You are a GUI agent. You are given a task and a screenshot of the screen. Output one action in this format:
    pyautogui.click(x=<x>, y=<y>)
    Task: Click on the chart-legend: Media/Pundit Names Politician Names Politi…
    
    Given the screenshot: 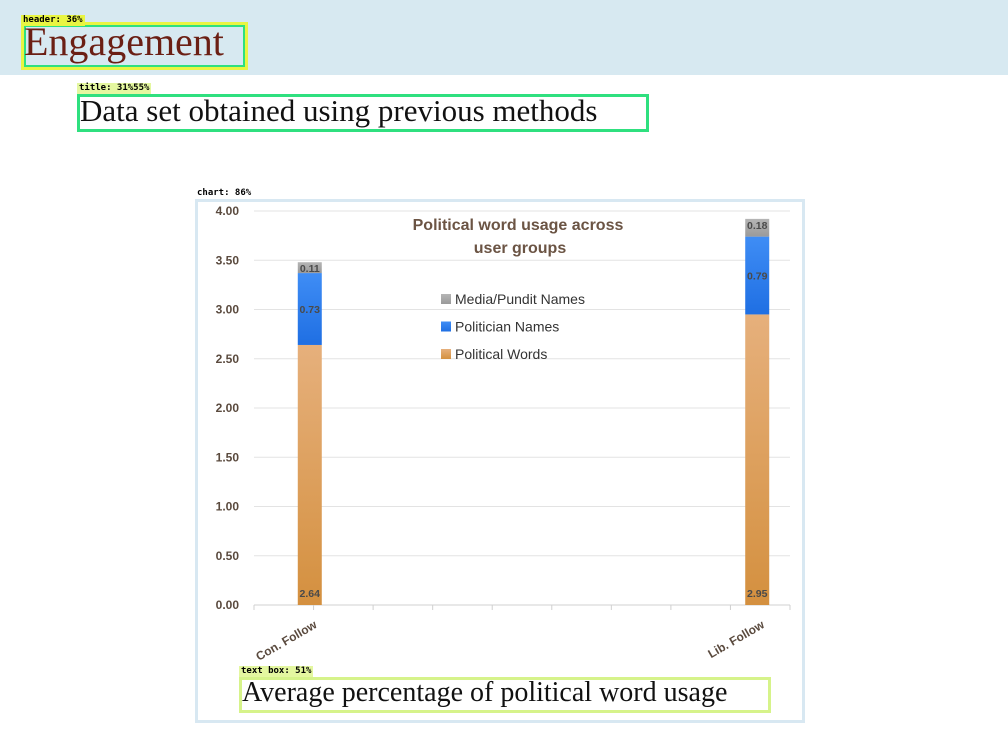 What is the action you would take?
    pyautogui.click(x=513, y=326)
    